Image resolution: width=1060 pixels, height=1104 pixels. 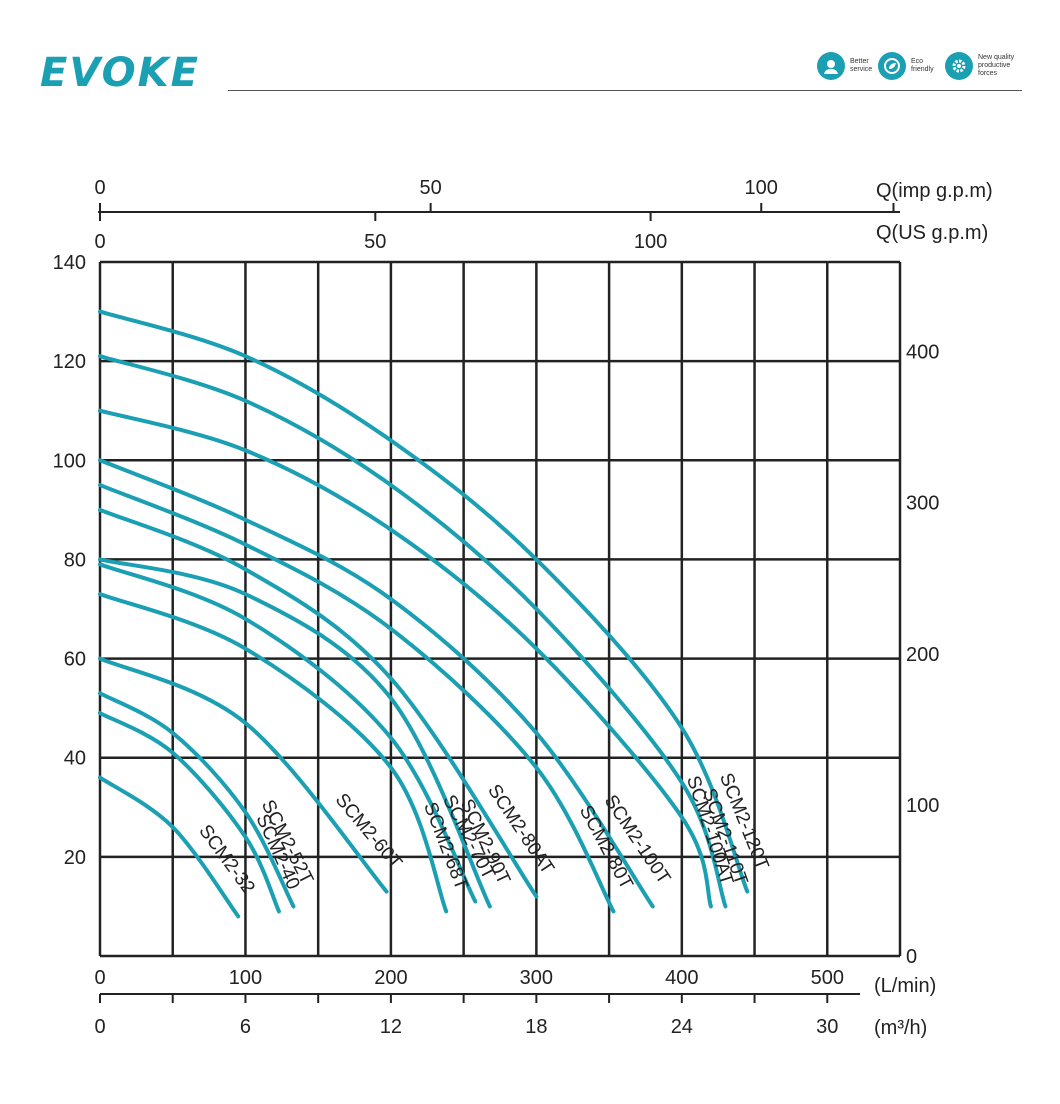 I want to click on y-tick-label-left: 40, so click(x=75, y=759).